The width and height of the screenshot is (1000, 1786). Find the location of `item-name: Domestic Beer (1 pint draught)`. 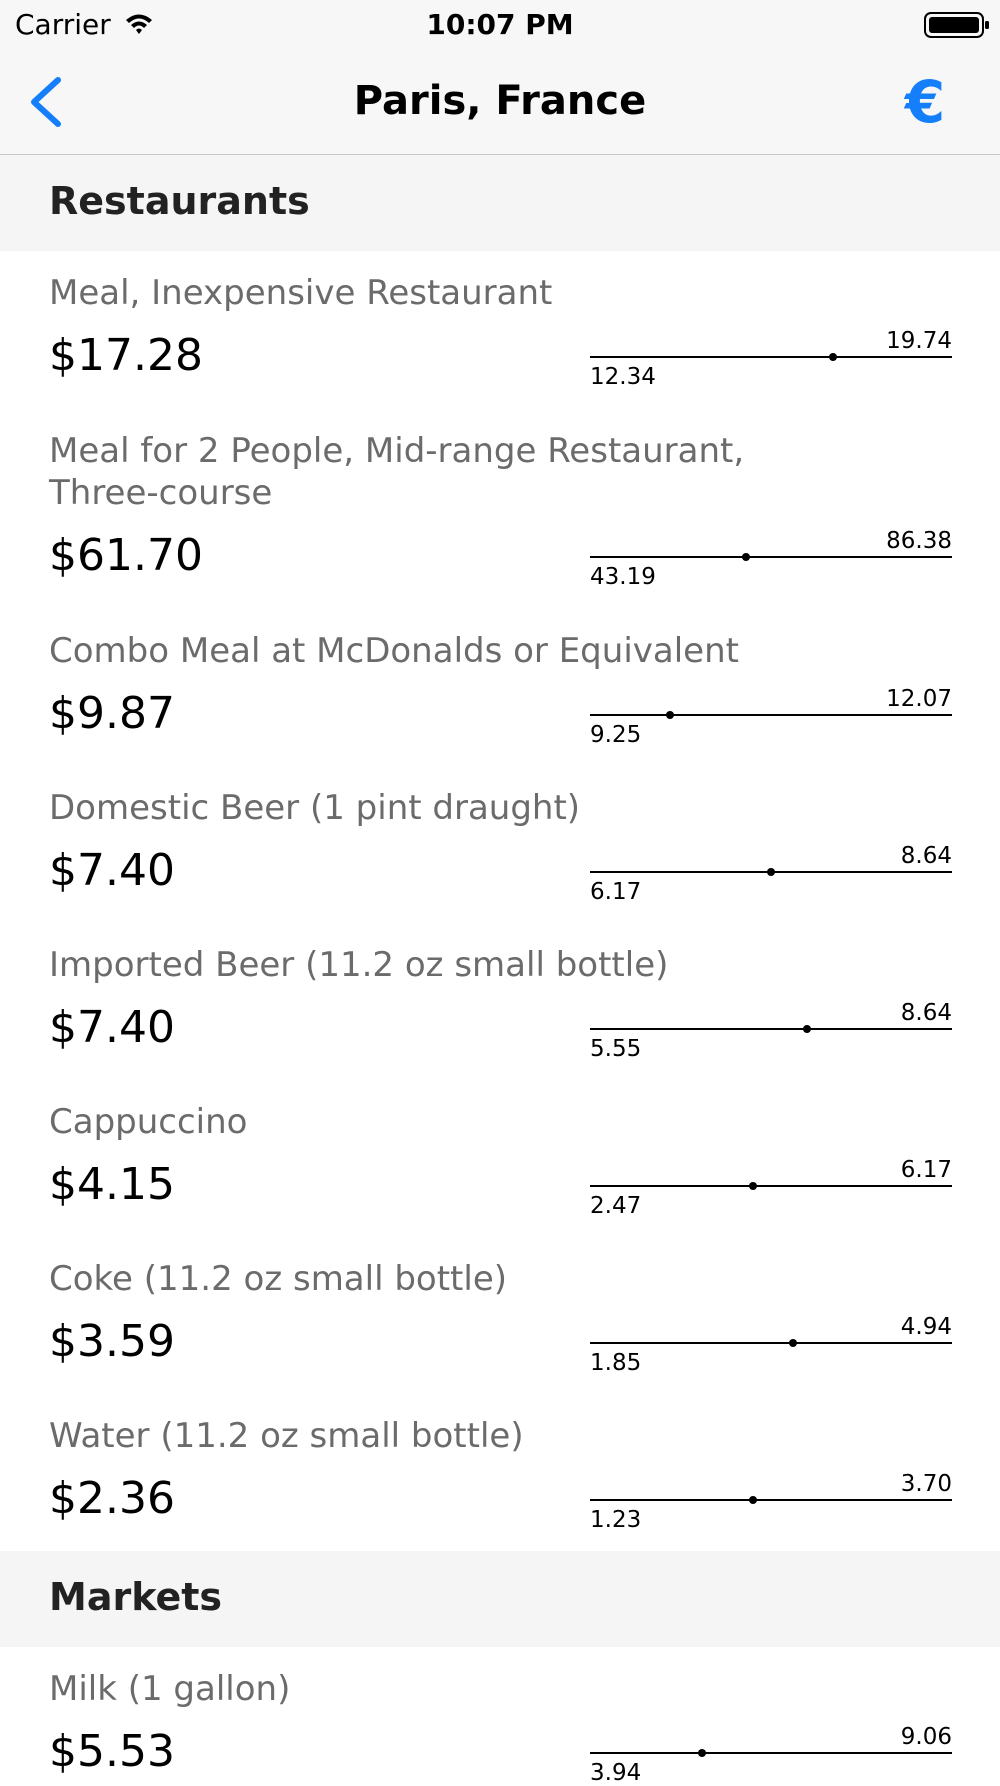

item-name: Domestic Beer (1 pint draught) is located at coordinates (315, 808).